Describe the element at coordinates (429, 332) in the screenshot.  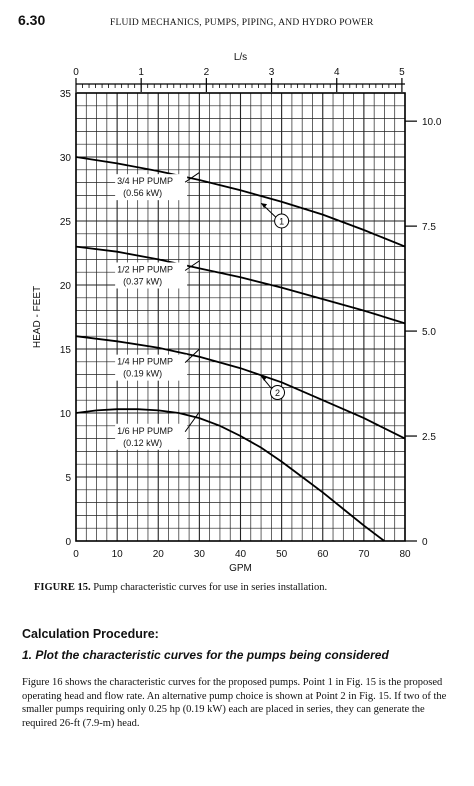
I see `y2-tick-label: 5.0` at that location.